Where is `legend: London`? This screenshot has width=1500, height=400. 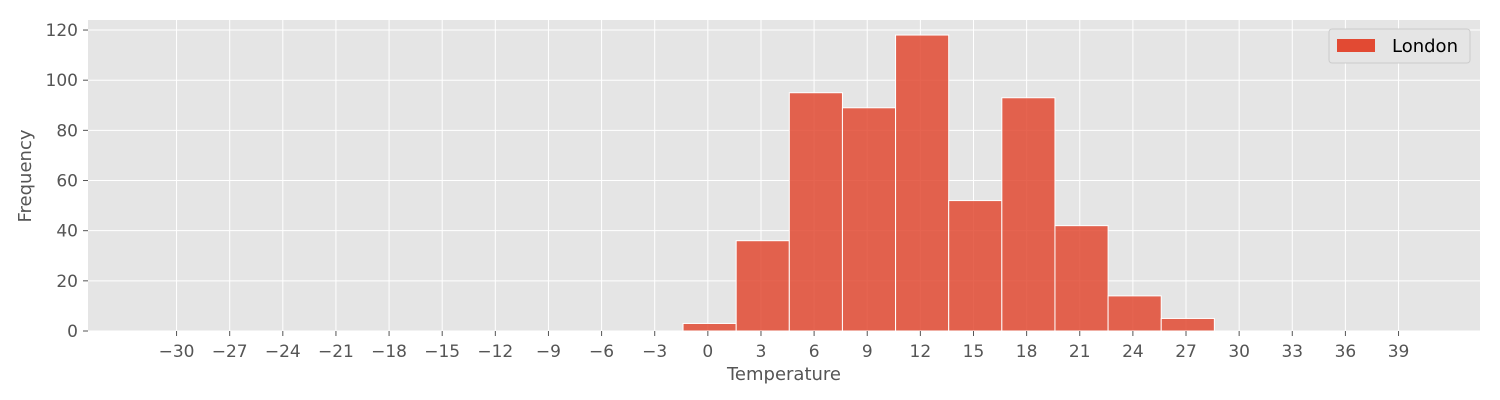 legend: London is located at coordinates (1399, 46).